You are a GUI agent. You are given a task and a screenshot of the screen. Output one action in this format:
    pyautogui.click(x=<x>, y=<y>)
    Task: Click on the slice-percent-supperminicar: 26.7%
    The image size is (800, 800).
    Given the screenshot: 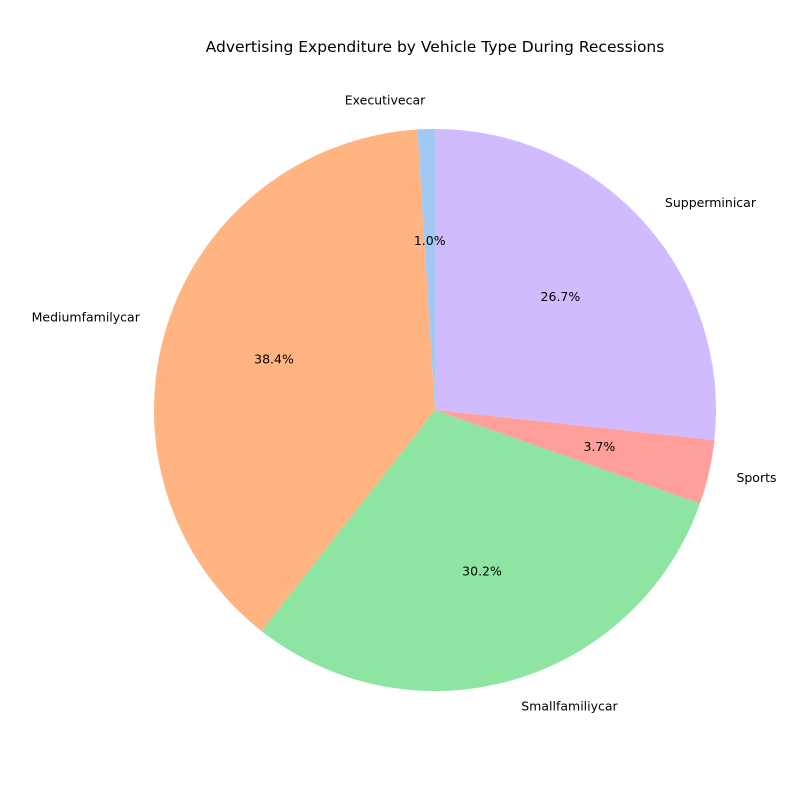 What is the action you would take?
    pyautogui.click(x=561, y=296)
    